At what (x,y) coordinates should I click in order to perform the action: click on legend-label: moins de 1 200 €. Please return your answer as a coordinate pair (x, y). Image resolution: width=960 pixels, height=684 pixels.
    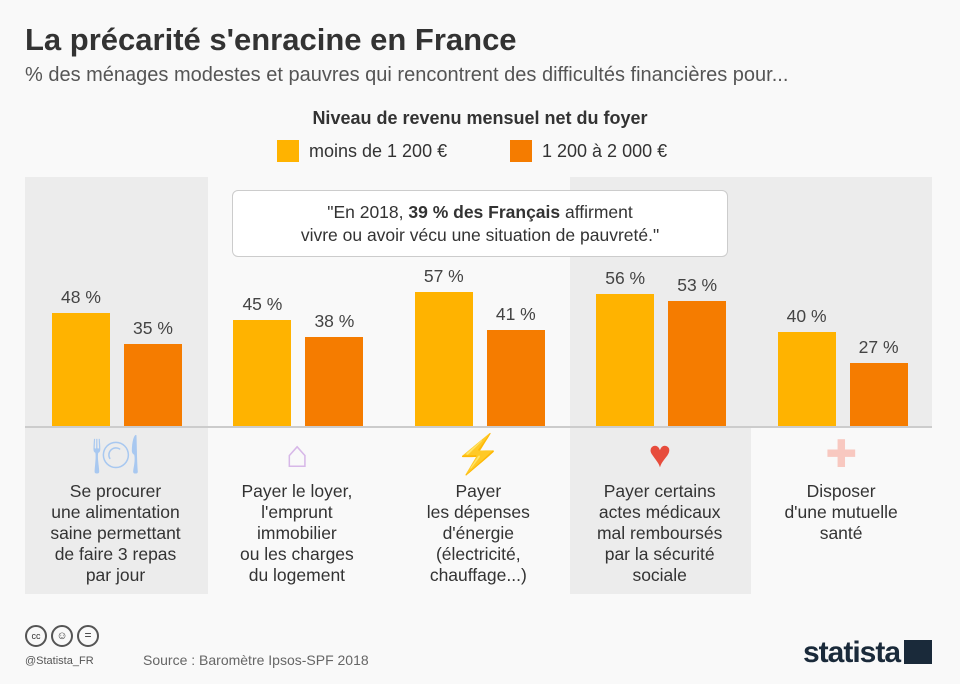
    Looking at the image, I should click on (378, 150).